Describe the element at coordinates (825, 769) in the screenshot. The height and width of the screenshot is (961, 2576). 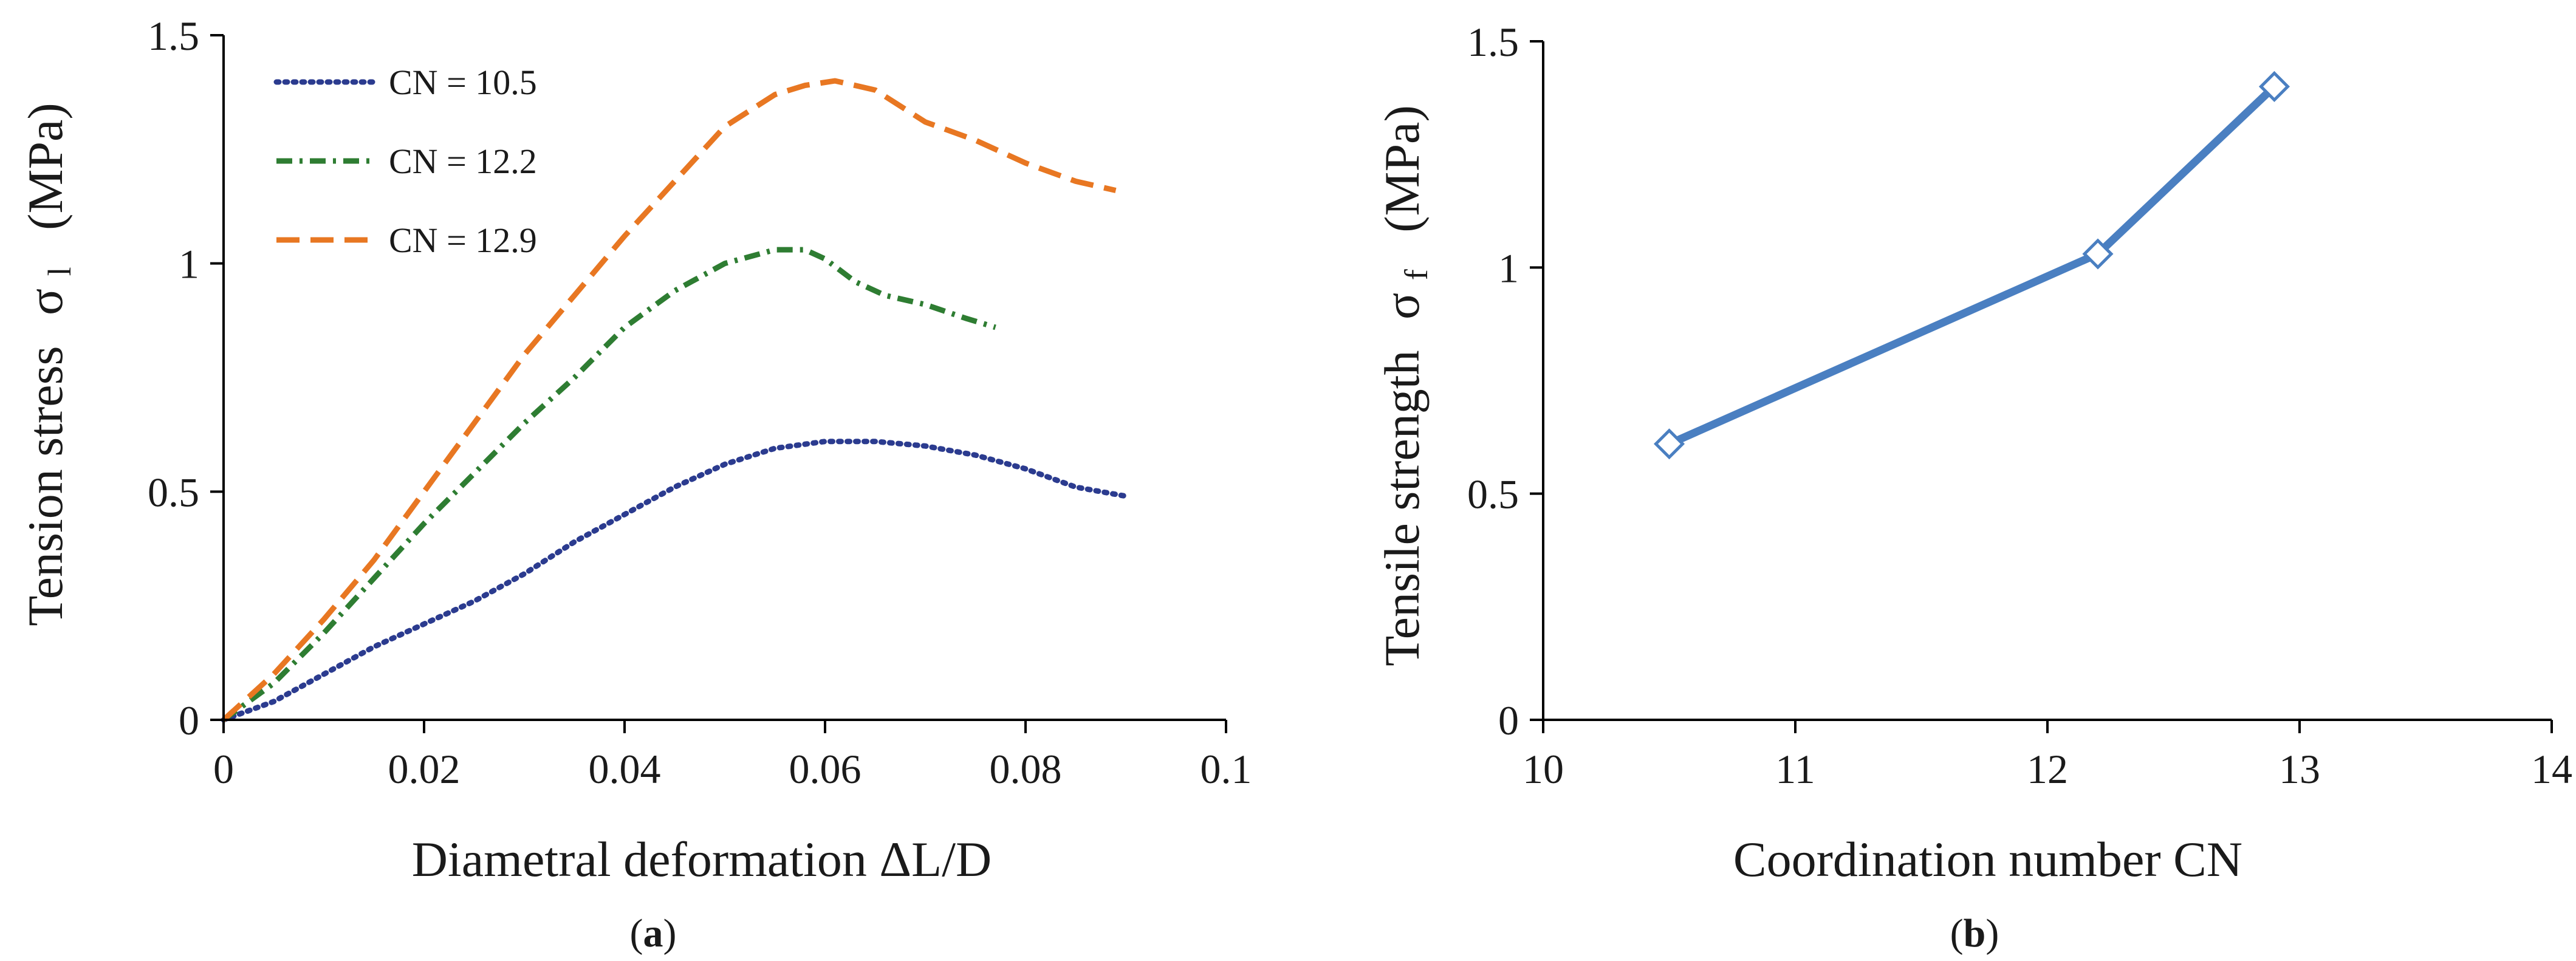
I see `x-tick-label: 0.06` at that location.